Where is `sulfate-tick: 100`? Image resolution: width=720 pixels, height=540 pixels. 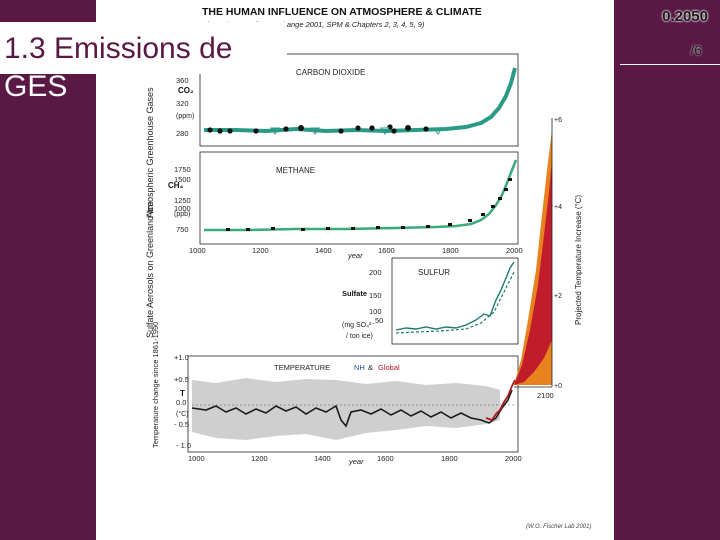 sulfate-tick: 100 is located at coordinates (375, 311).